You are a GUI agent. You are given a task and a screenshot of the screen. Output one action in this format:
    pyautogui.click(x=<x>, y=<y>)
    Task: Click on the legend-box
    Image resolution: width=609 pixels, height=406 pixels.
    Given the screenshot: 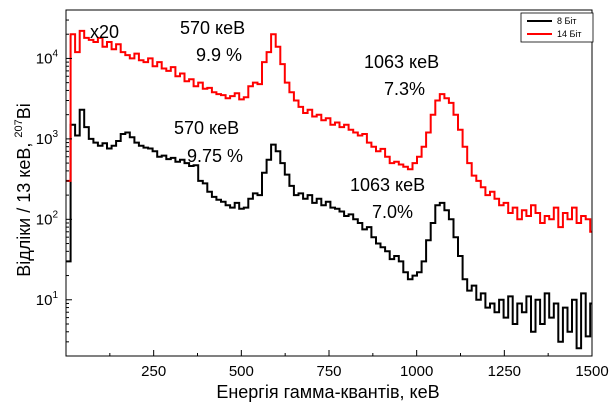 What is the action you would take?
    pyautogui.click(x=557, y=27)
    